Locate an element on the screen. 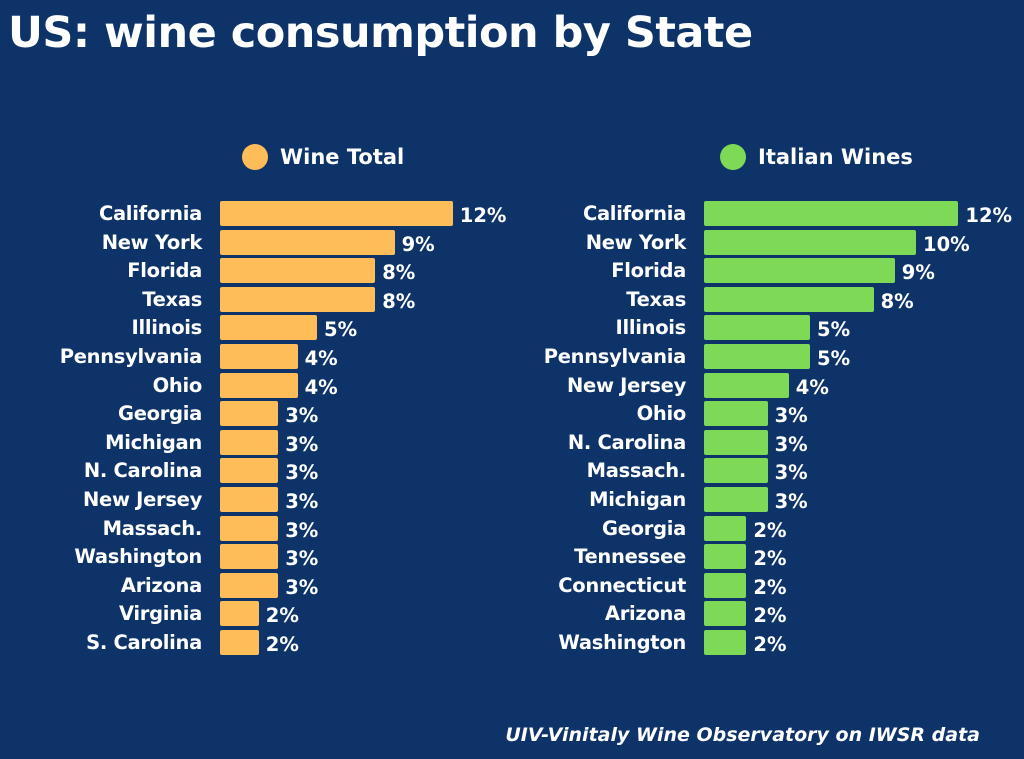 The image size is (1024, 759). category-label: Connecticut is located at coordinates (622, 585).